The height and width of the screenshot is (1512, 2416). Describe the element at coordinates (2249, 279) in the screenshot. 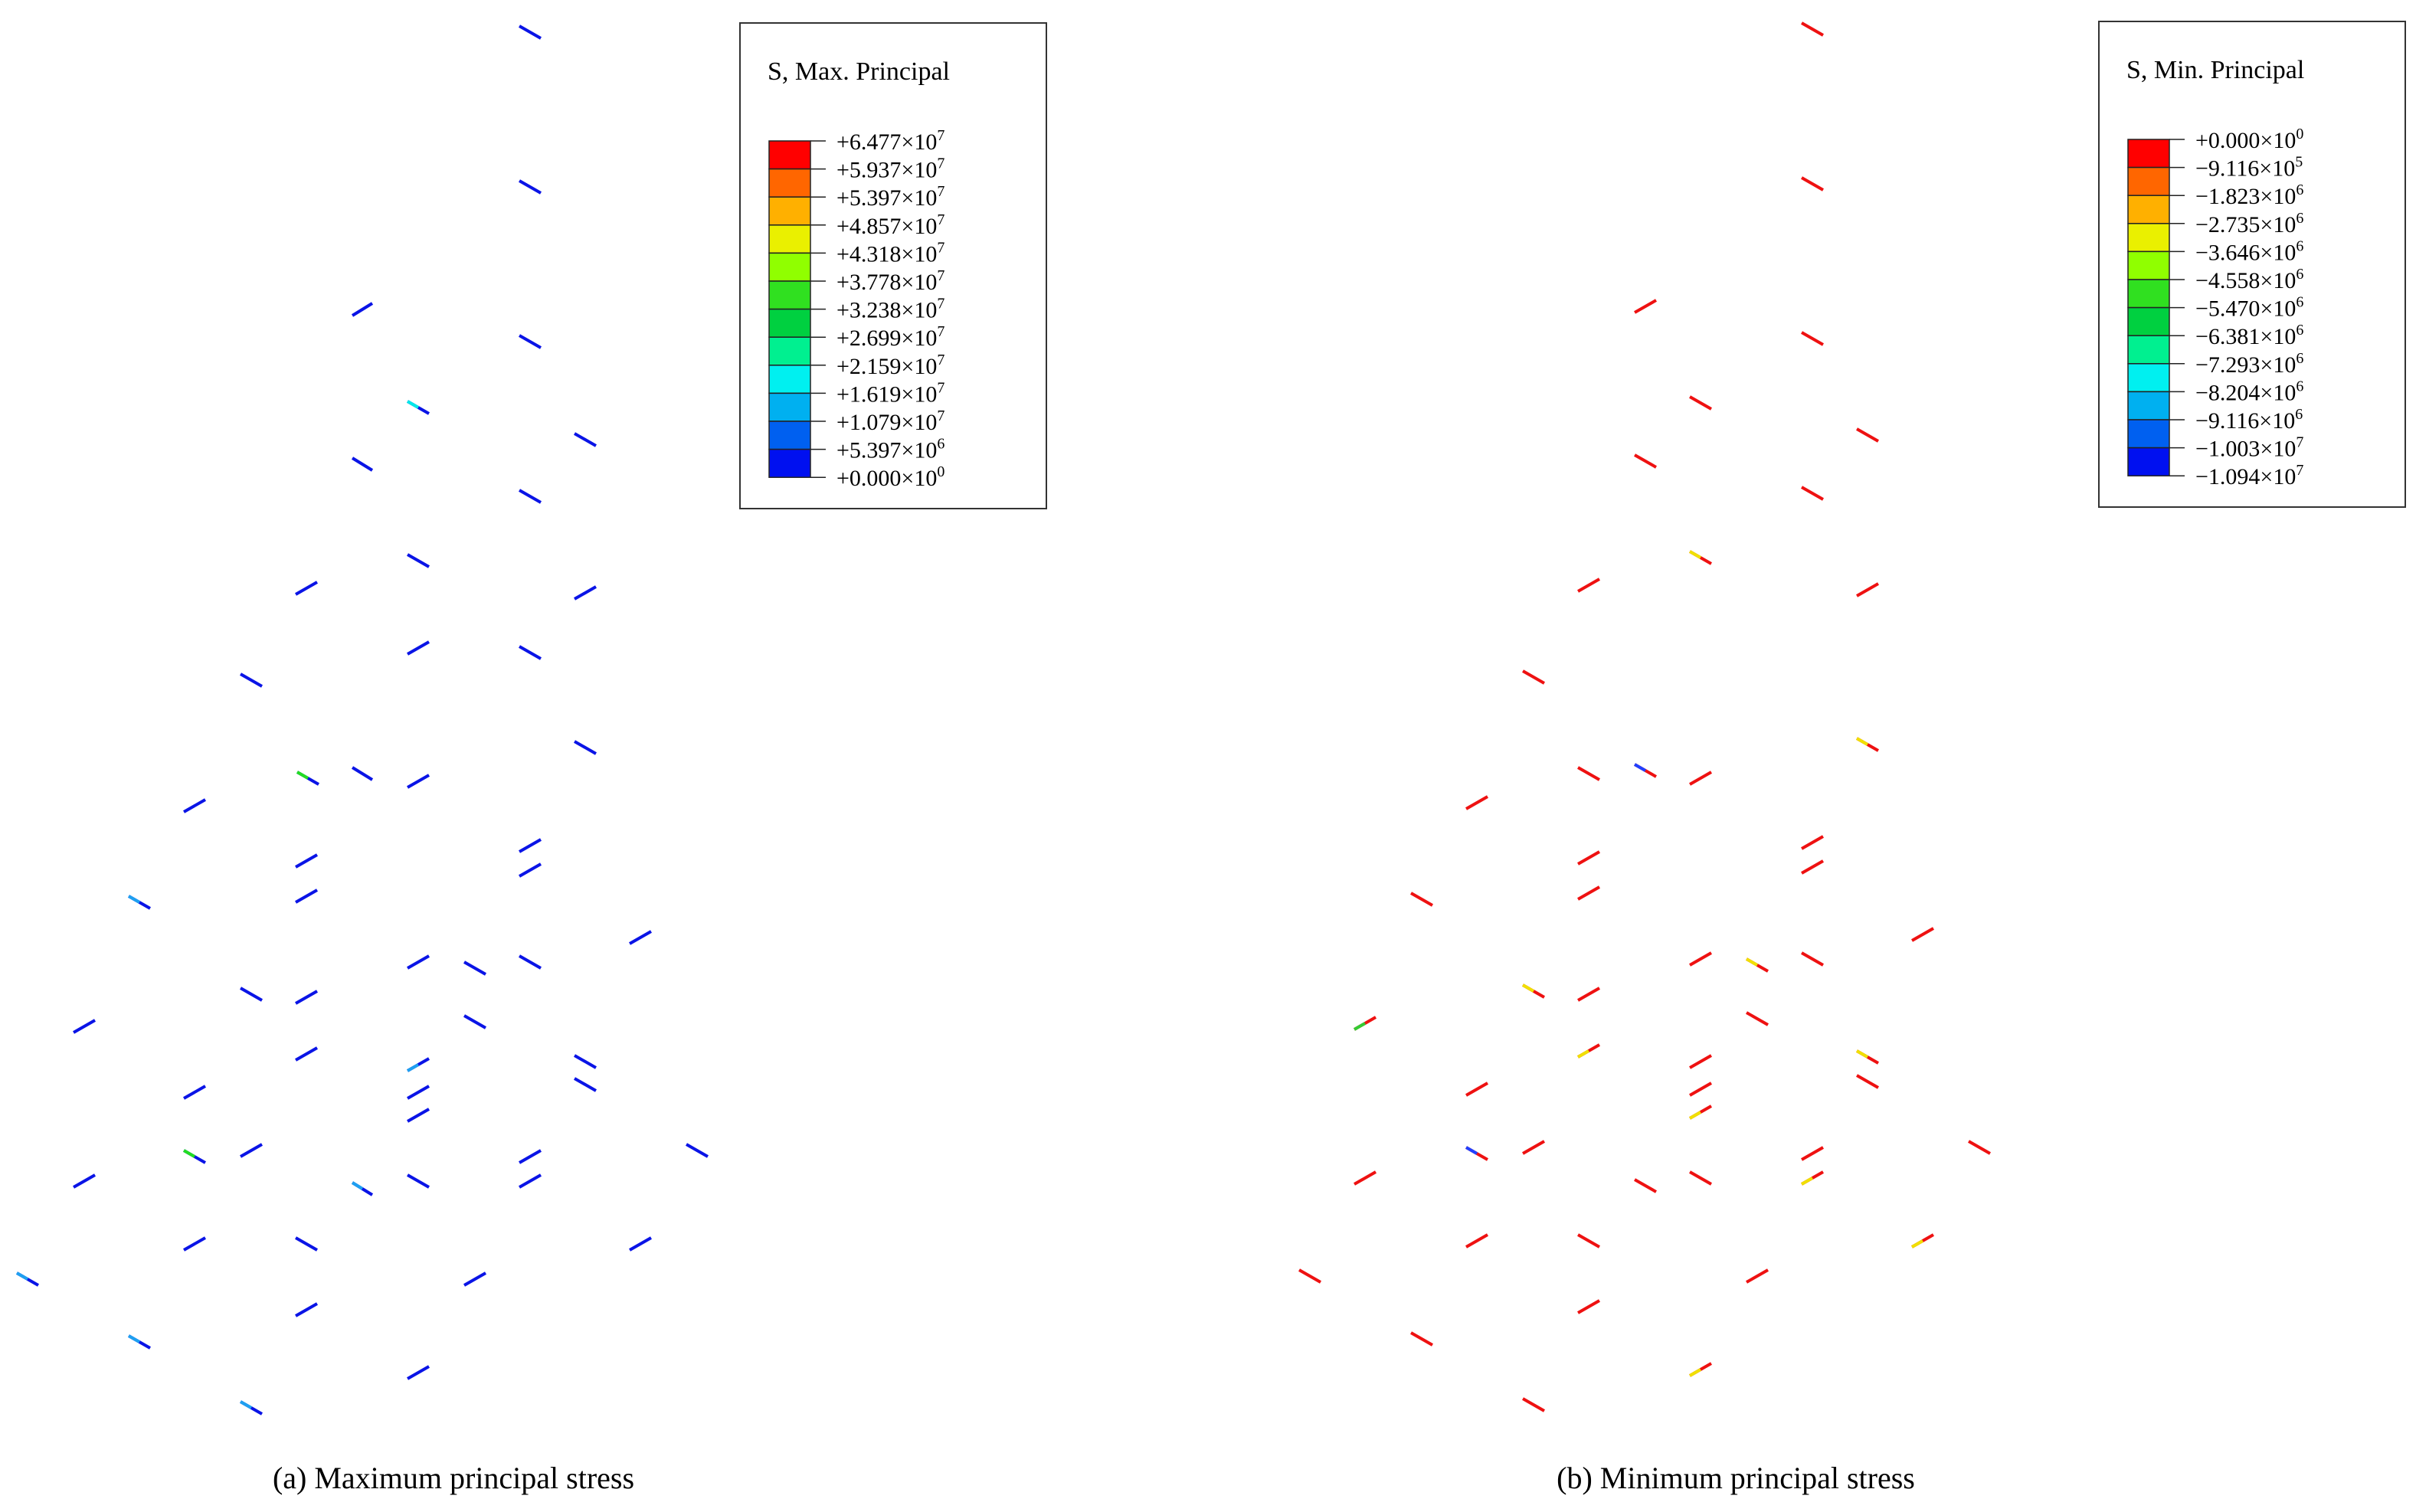

I see `colorbar-tick-label: −4.558×10⁶` at that location.